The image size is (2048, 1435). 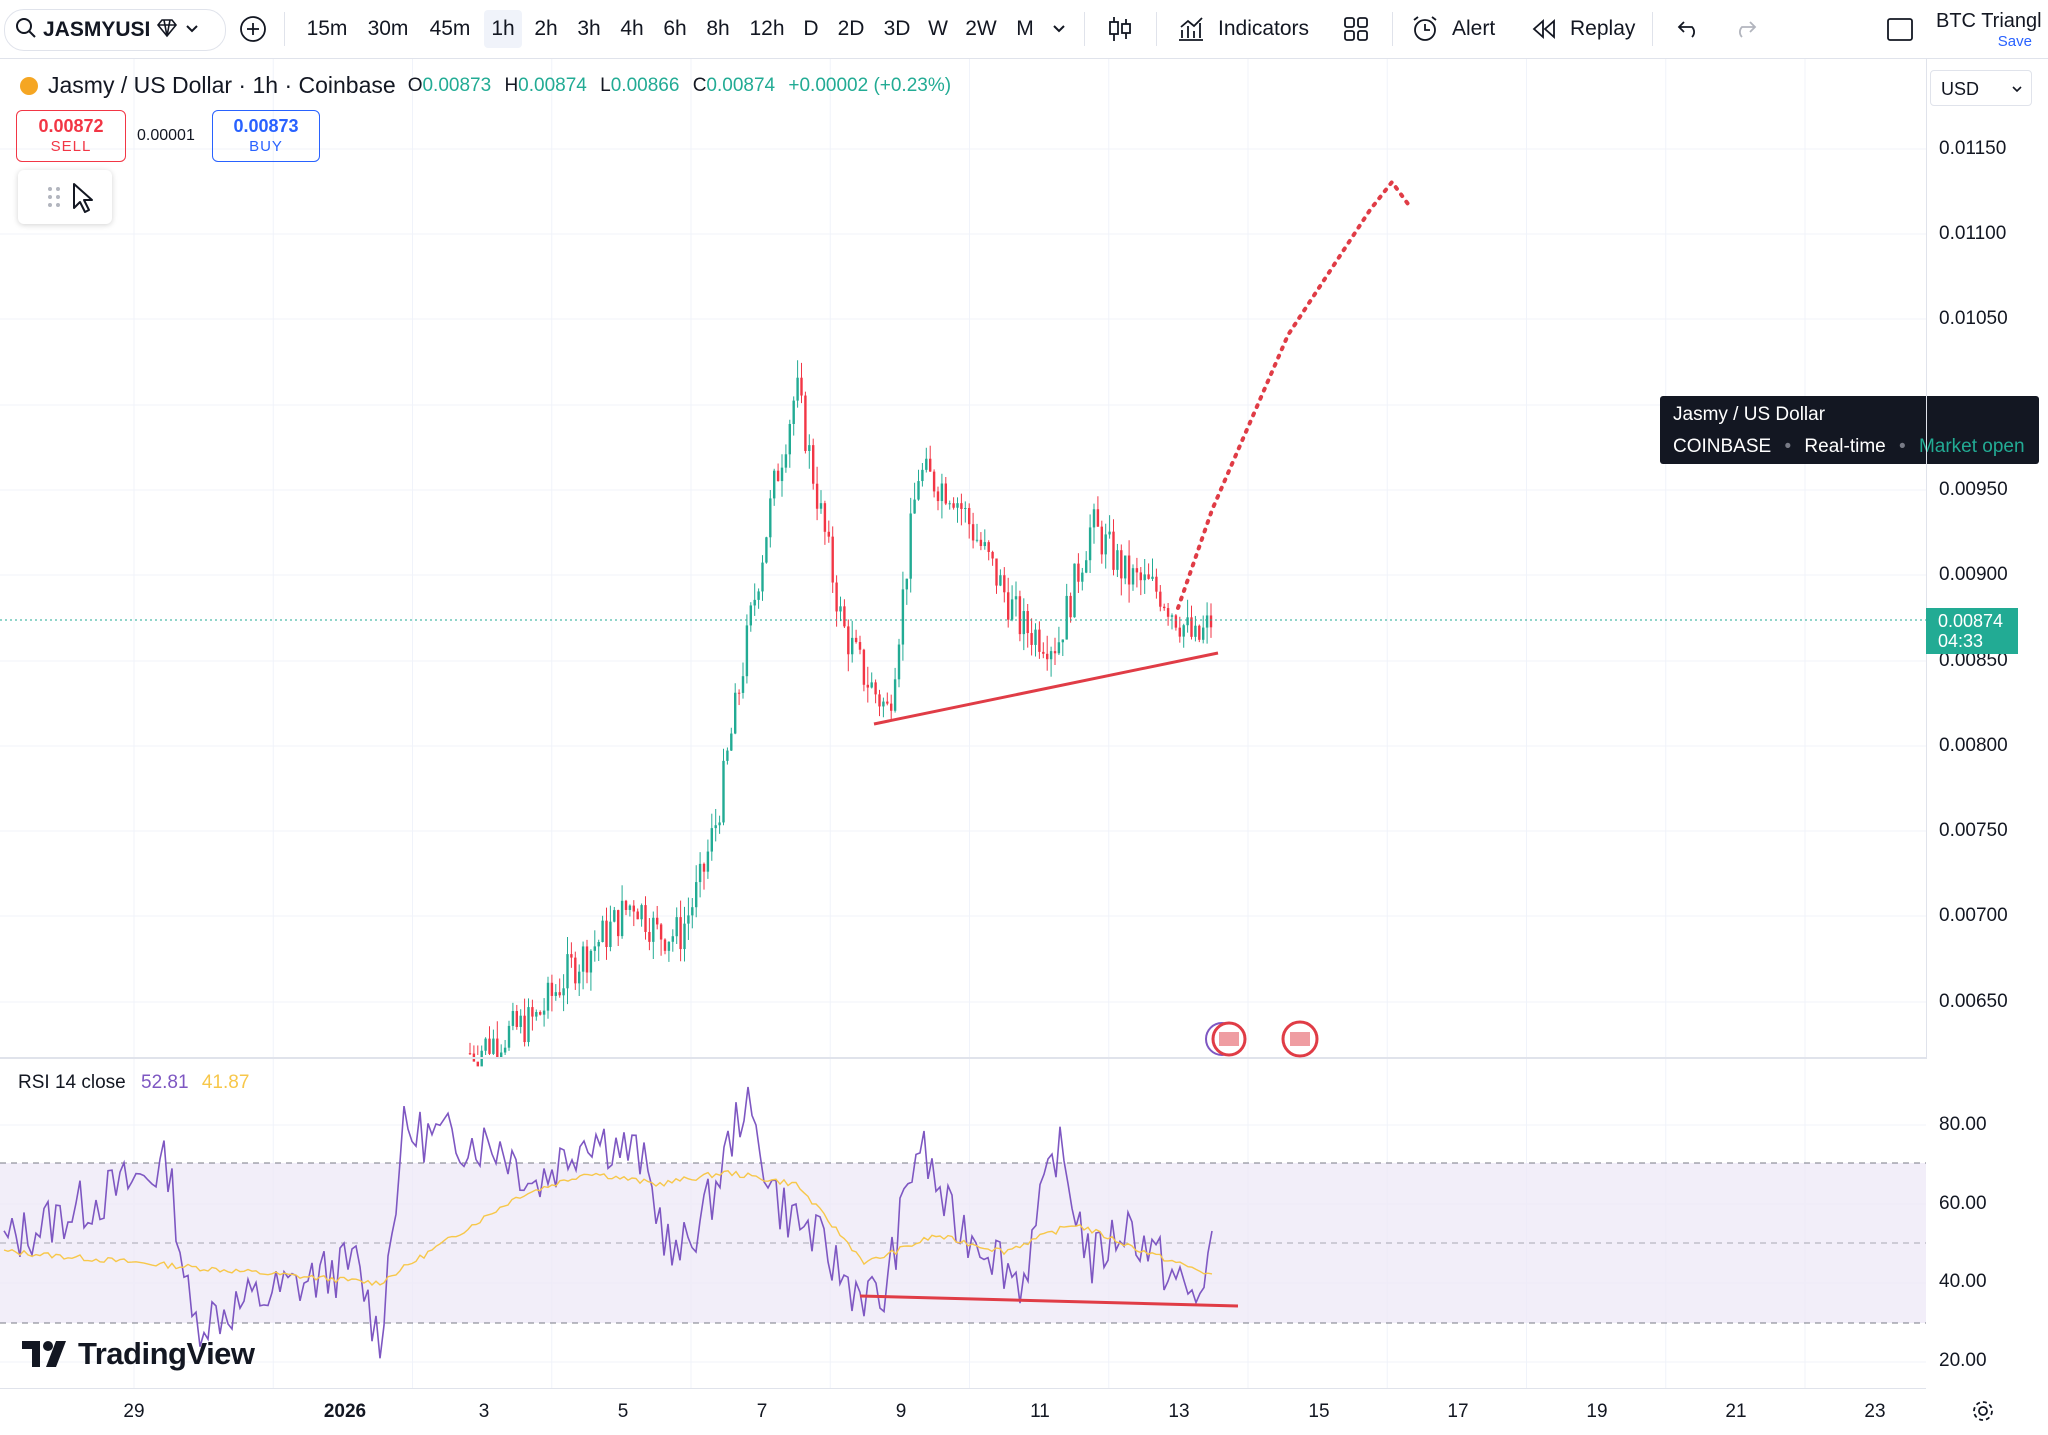 What do you see at coordinates (1049, 1301) in the screenshot?
I see `rsi-divergence-line` at bounding box center [1049, 1301].